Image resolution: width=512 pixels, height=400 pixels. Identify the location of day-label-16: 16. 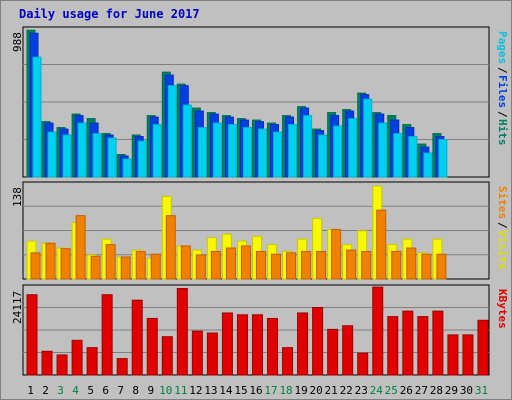
(255, 390).